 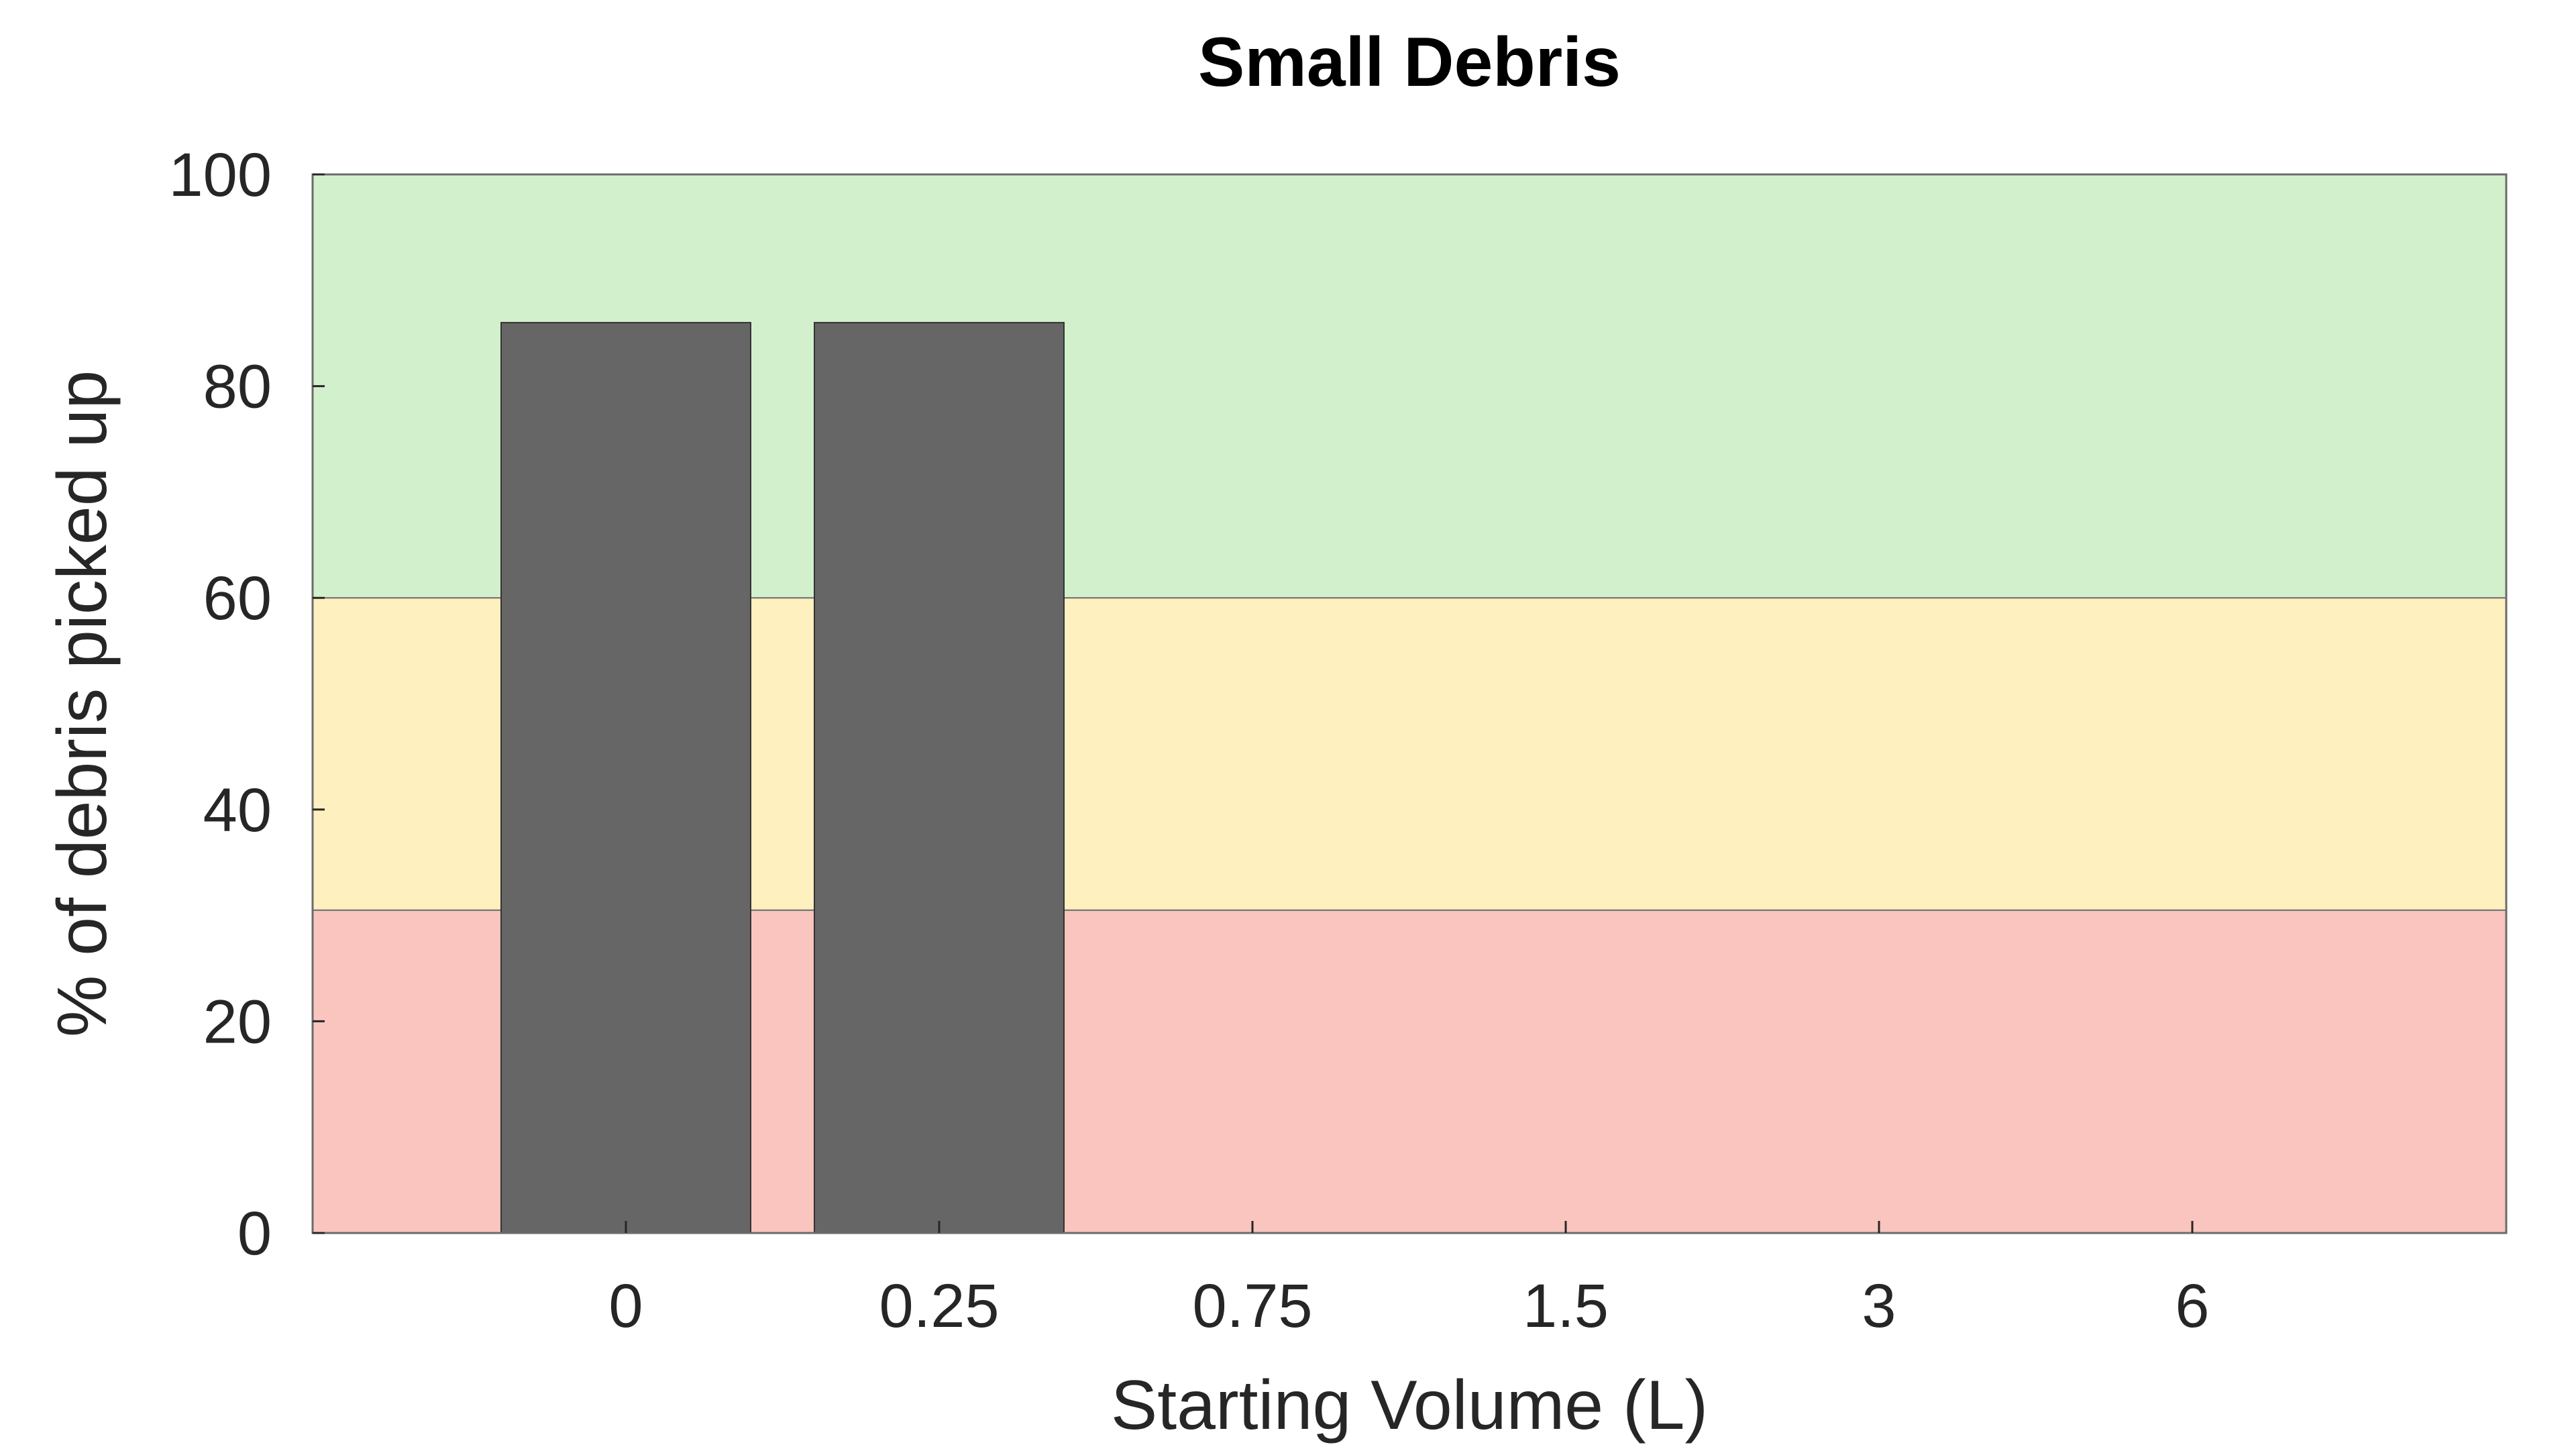 I want to click on y-tick-label: 20, so click(x=237, y=1021).